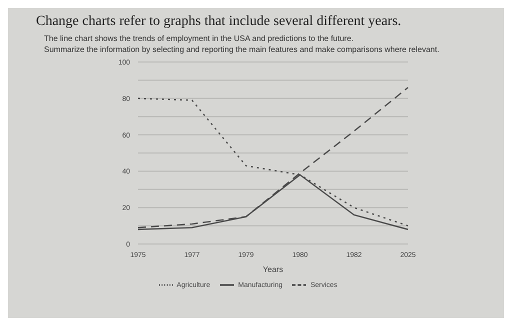  Describe the element at coordinates (199, 38) in the screenshot. I see `chart-subtitle: The line chart shows the trends of employment in the USA and predictions to the future.` at that location.